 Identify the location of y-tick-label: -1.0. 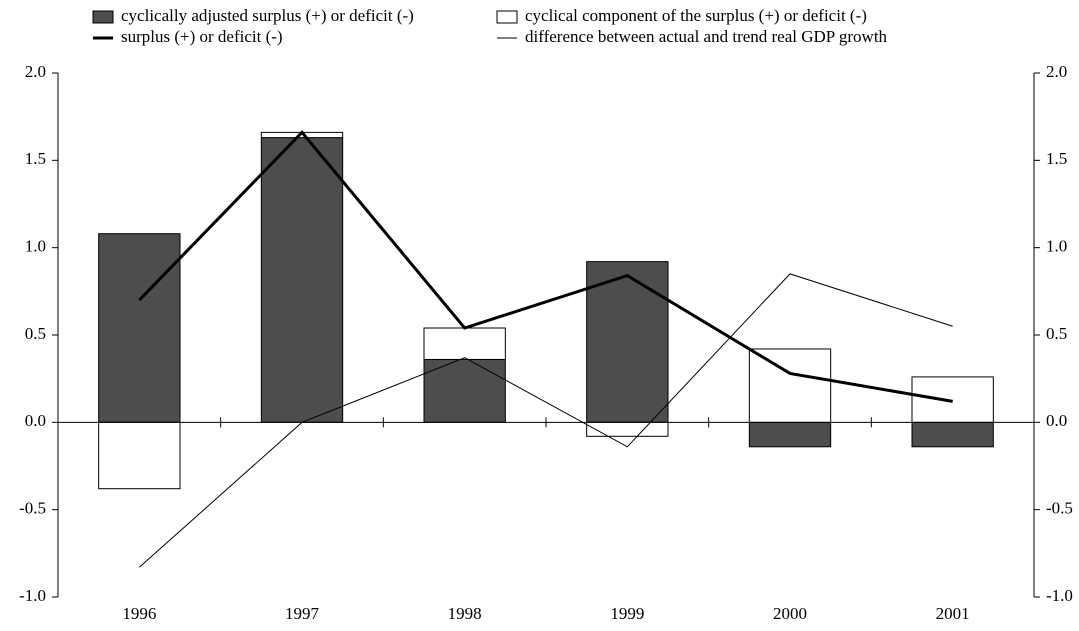
(32, 595).